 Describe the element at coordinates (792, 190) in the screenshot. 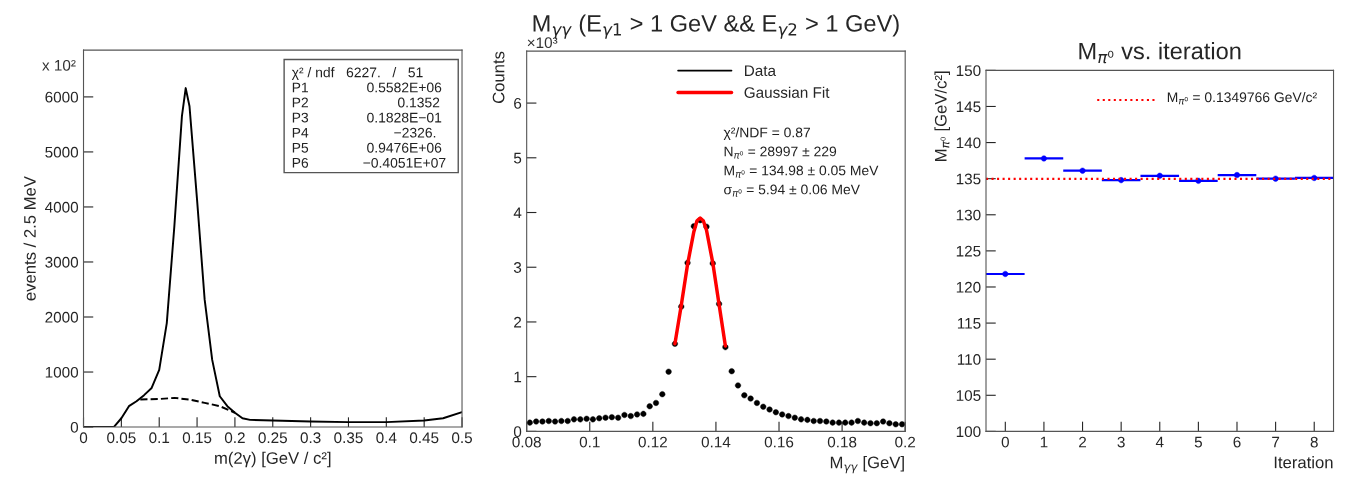

I see `annotation: σ$_{π⁰}$ = 5.94 ± 0.06 MeV` at that location.